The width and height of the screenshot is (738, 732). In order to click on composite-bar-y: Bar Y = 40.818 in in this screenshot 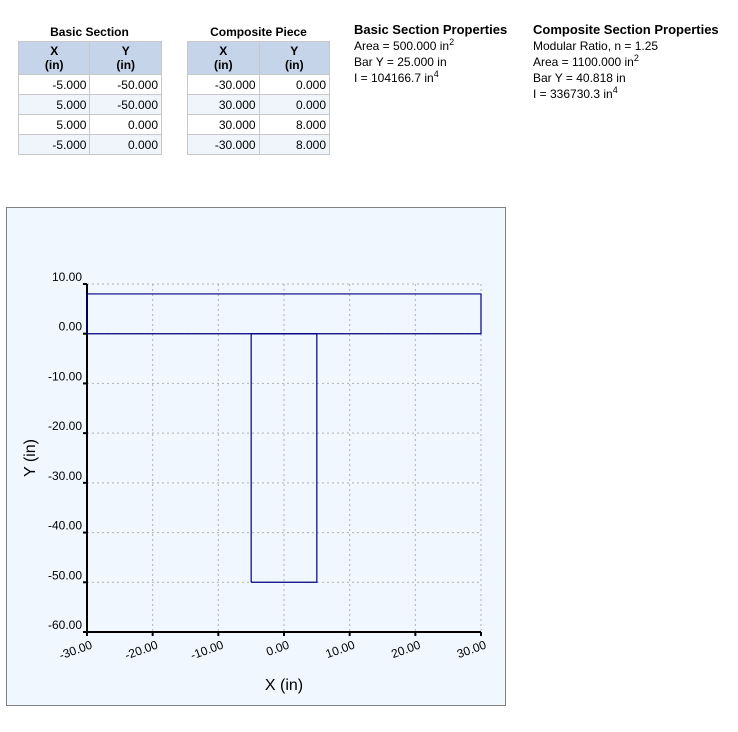, I will do `click(579, 78)`.